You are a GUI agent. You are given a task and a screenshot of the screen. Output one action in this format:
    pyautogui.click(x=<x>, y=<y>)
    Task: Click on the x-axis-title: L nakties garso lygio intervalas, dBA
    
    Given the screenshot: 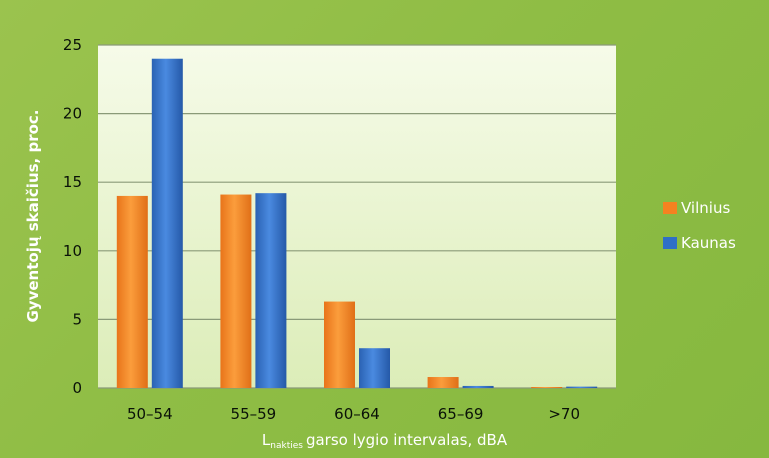 What is the action you would take?
    pyautogui.click(x=384, y=444)
    